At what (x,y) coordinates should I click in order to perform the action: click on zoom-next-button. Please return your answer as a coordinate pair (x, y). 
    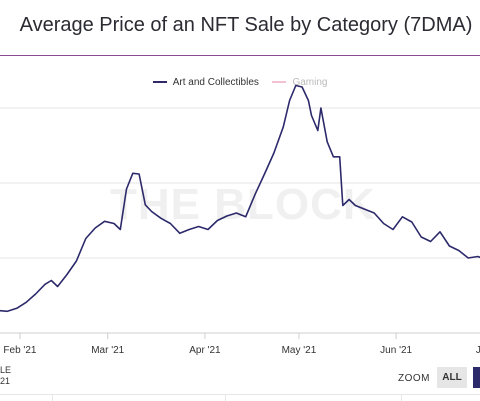
    Looking at the image, I should click on (476, 377).